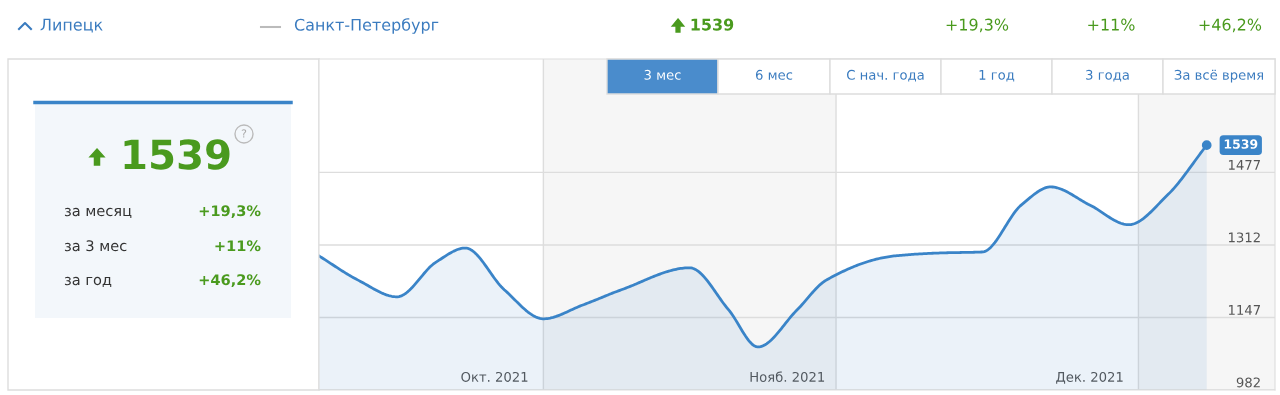 Image resolution: width=1280 pixels, height=395 pixels. I want to click on annotation: С нач. года, so click(885, 75).